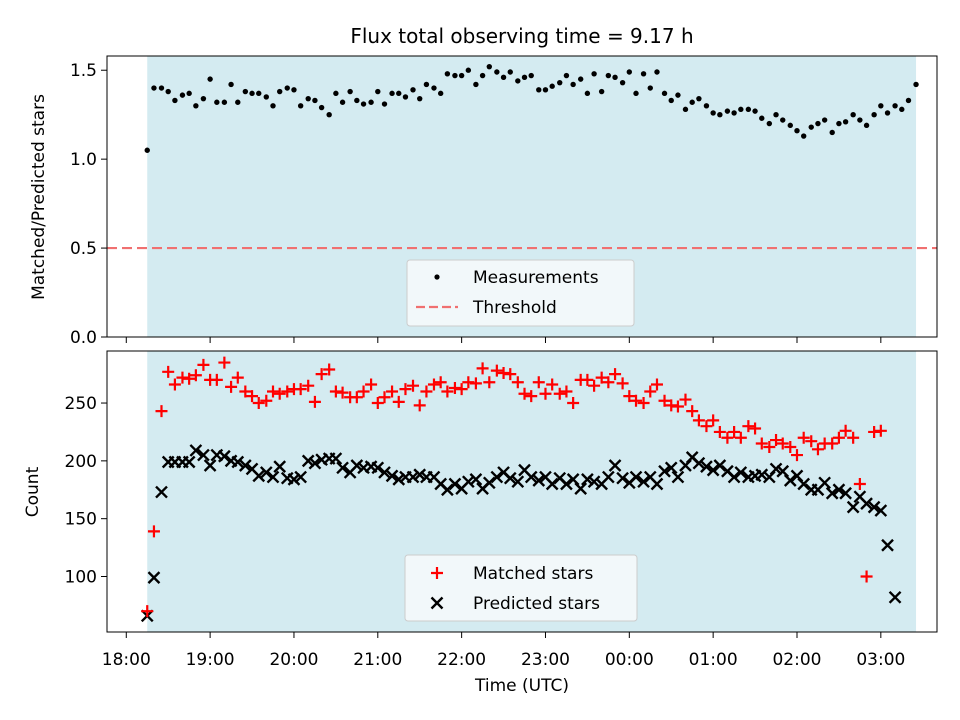 This screenshot has width=960, height=720. I want to click on y-tick-label: 200, so click(81, 462).